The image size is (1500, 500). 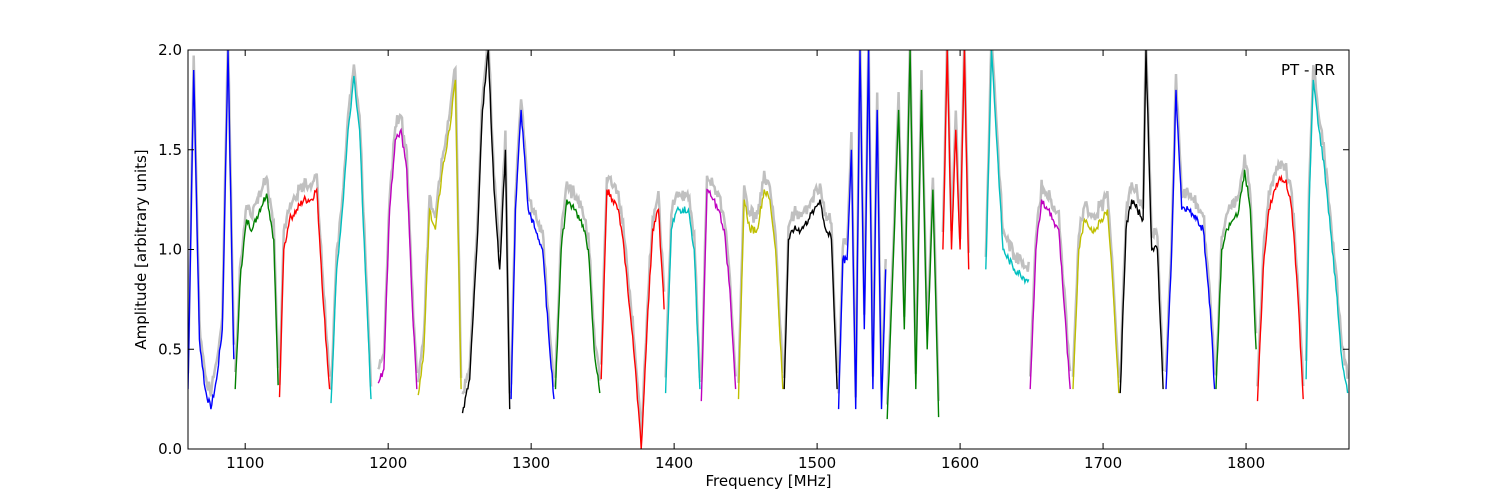 I want to click on y-tick-label: 1.0, so click(x=170, y=250).